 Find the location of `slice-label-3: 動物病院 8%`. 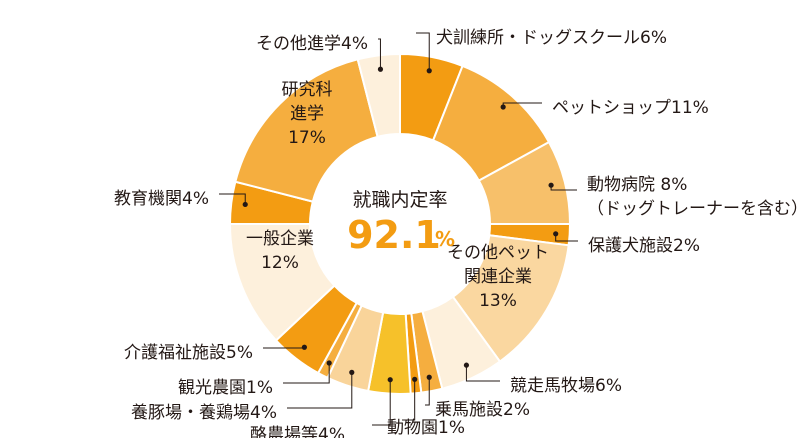

slice-label-3: 動物病院 8% is located at coordinates (637, 185).